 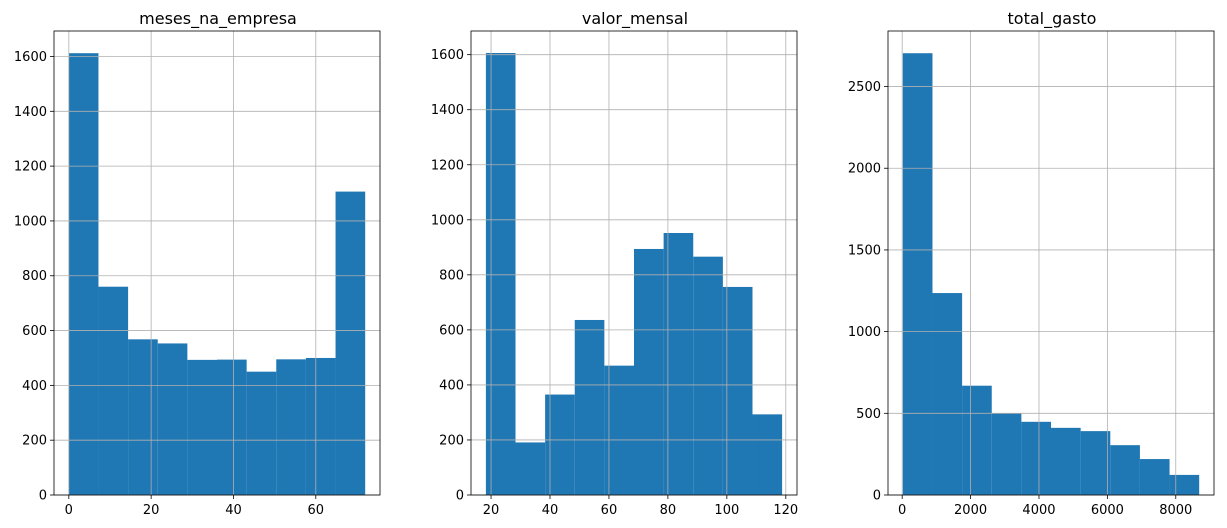 What do you see at coordinates (864, 87) in the screenshot?
I see `y-tick-label: 2500` at bounding box center [864, 87].